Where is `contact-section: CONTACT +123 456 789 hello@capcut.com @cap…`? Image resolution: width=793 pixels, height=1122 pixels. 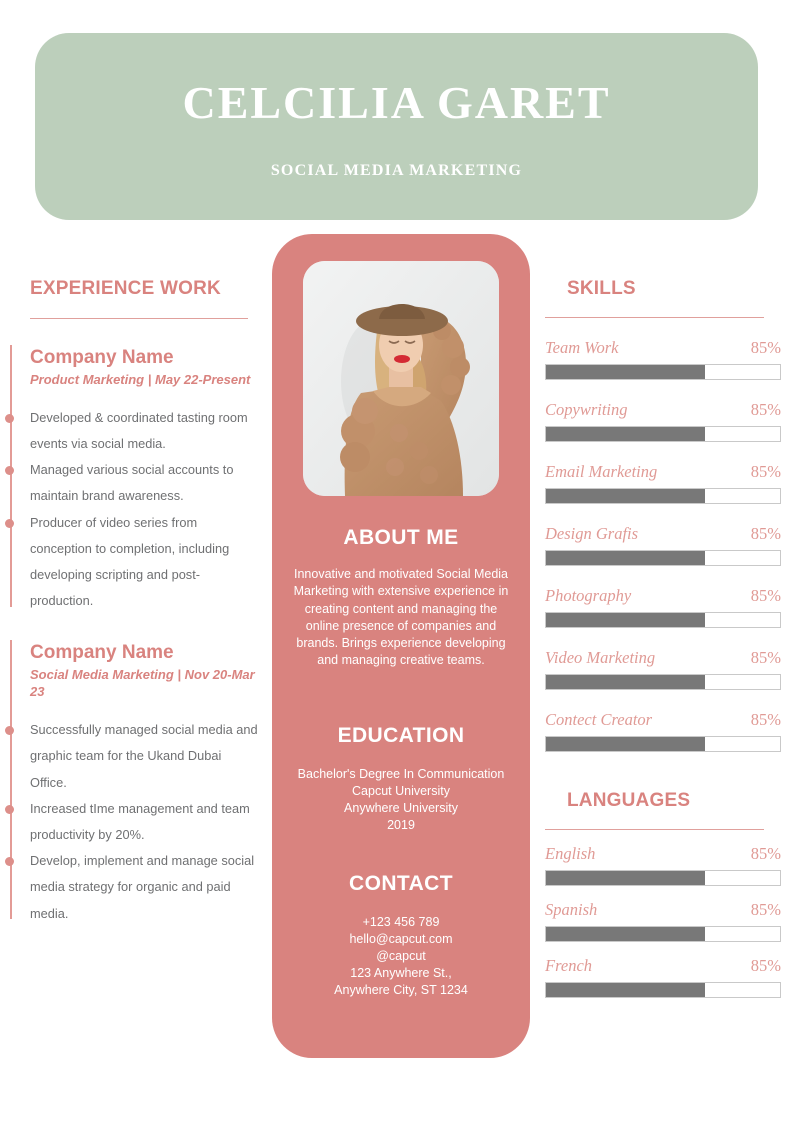 contact-section: CONTACT +123 456 789 hello@capcut.com @cap… is located at coordinates (401, 935).